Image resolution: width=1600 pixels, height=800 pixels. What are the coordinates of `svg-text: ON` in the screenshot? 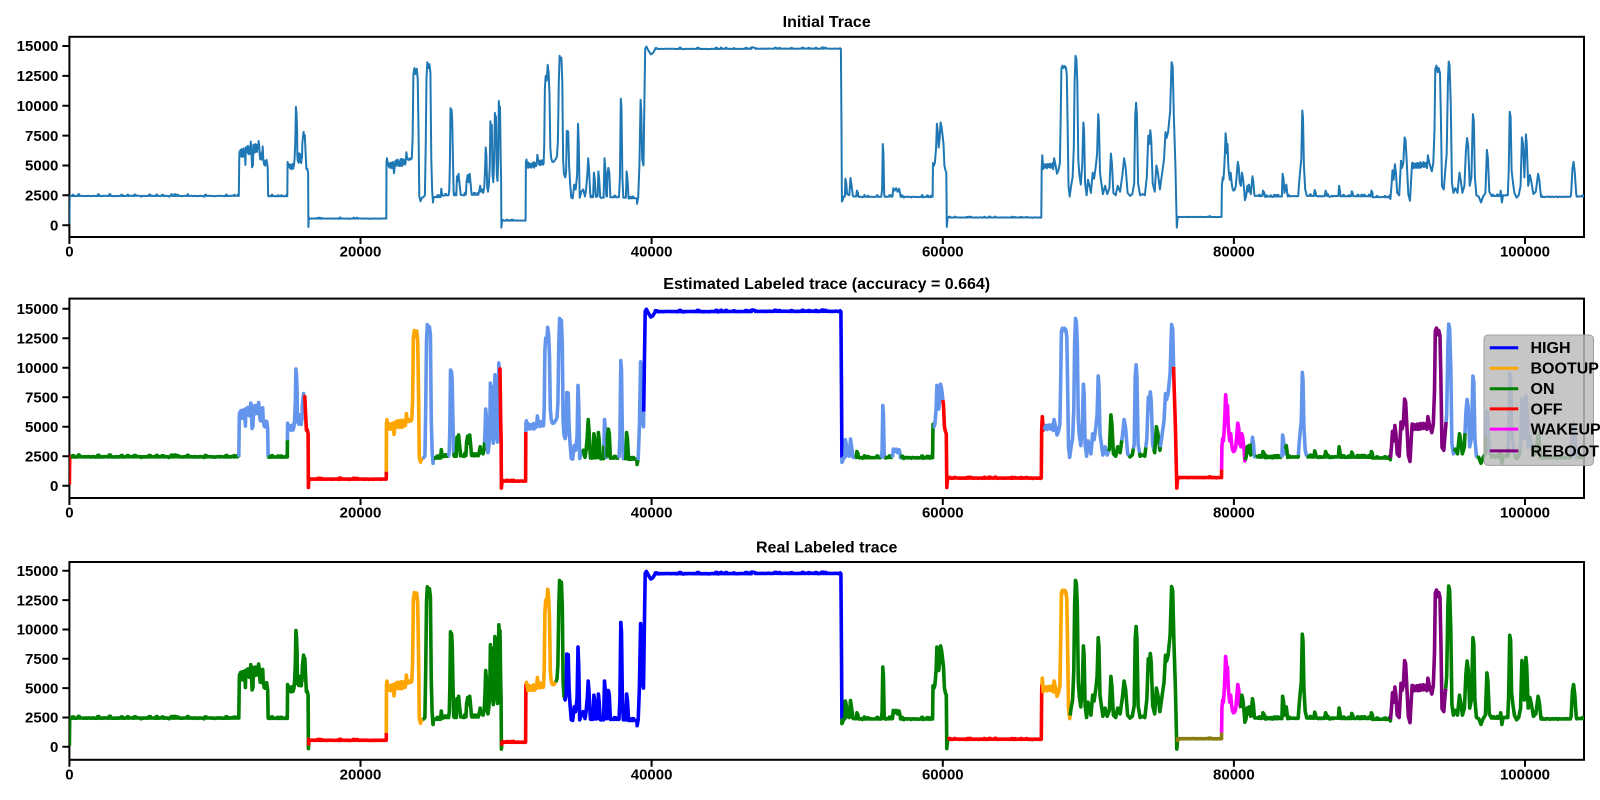 It's located at (1543, 389).